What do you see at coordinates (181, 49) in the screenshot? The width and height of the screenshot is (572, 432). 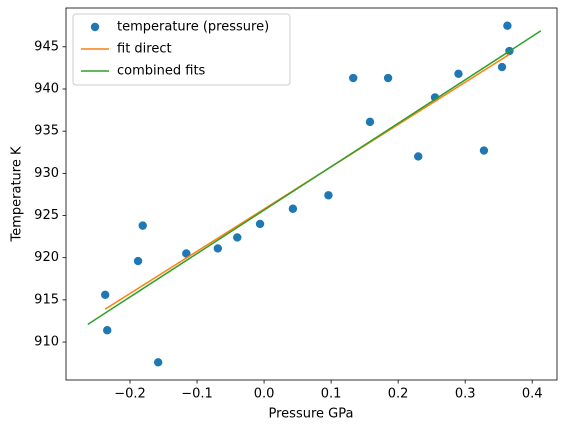 I see `legend-box` at bounding box center [181, 49].